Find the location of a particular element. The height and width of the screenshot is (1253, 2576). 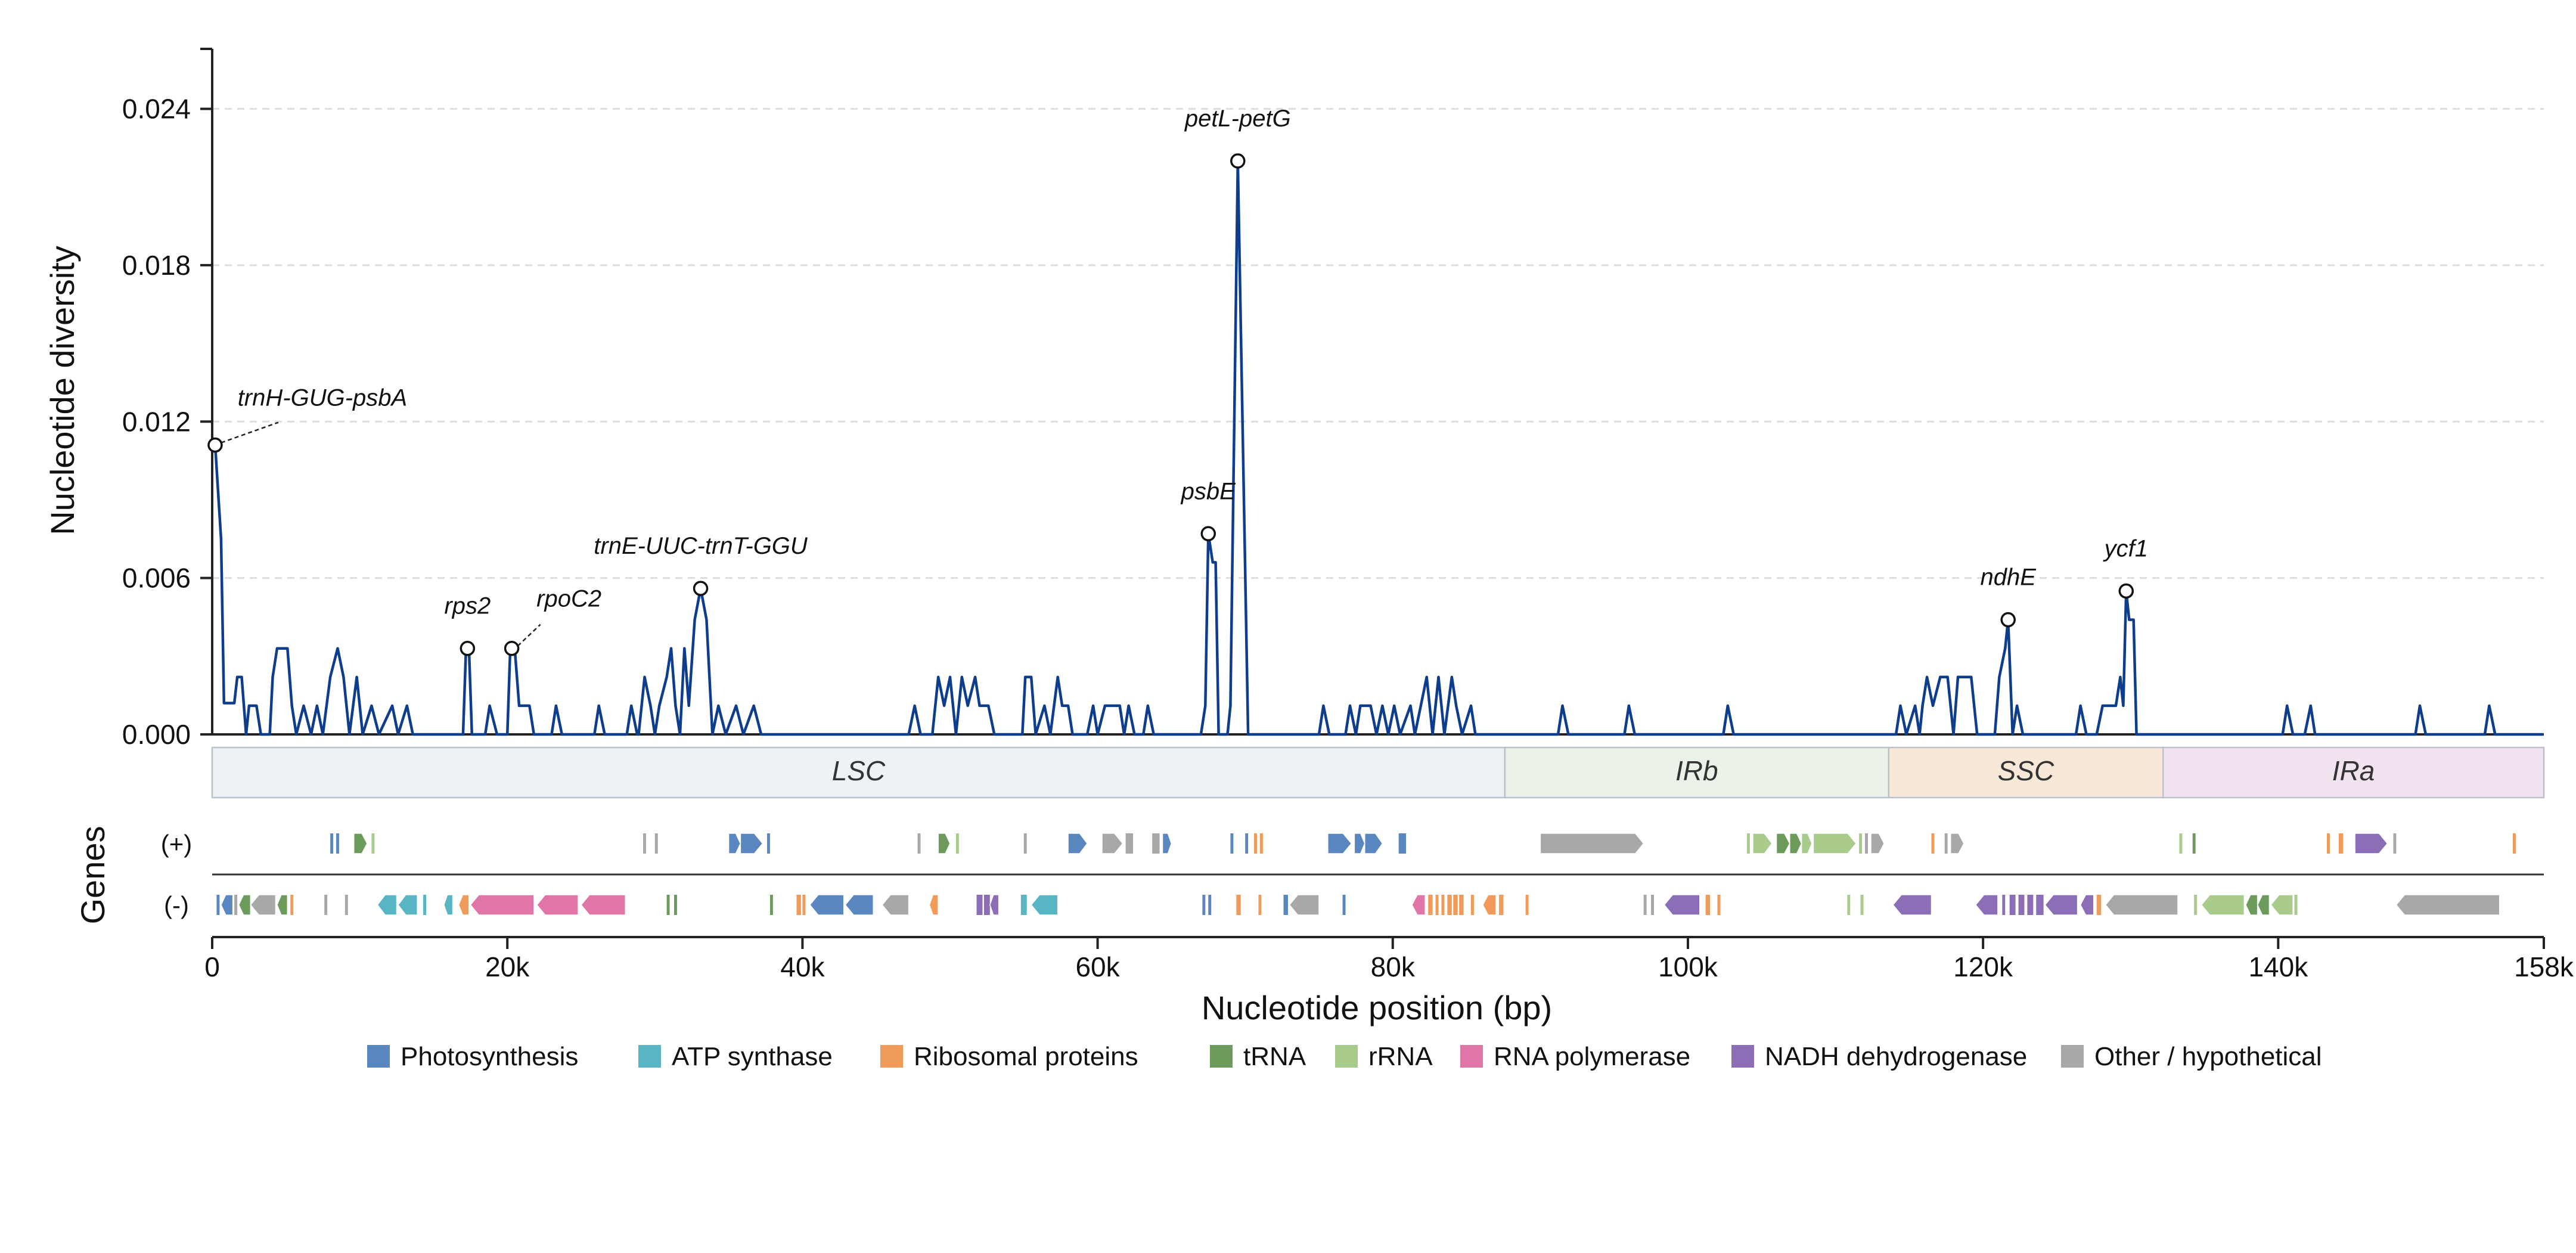

x-tick-label: 20k is located at coordinates (508, 966).